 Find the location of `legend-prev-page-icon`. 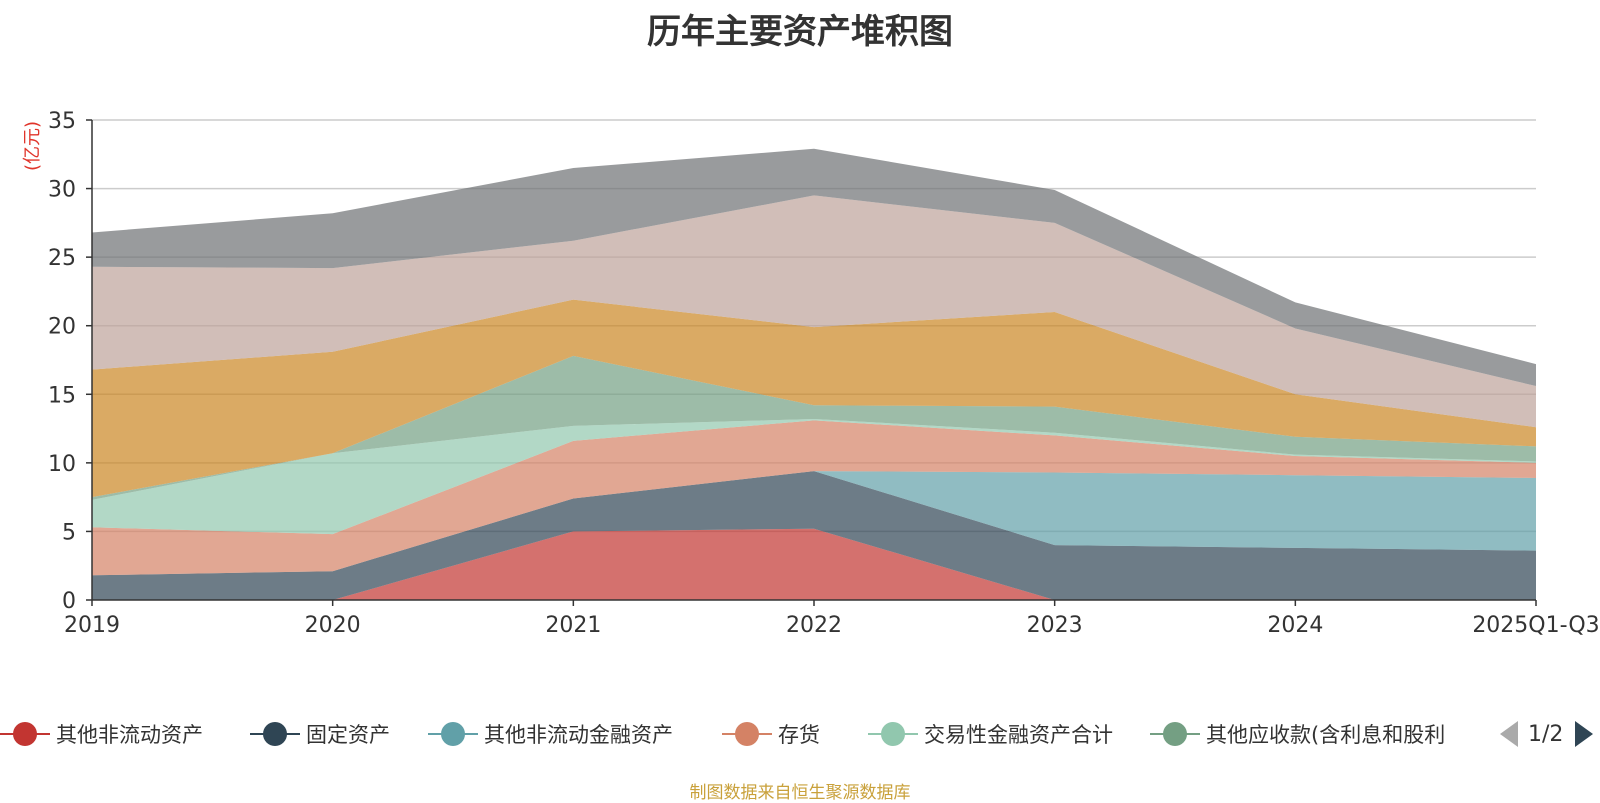

legend-prev-page-icon is located at coordinates (1509, 734).